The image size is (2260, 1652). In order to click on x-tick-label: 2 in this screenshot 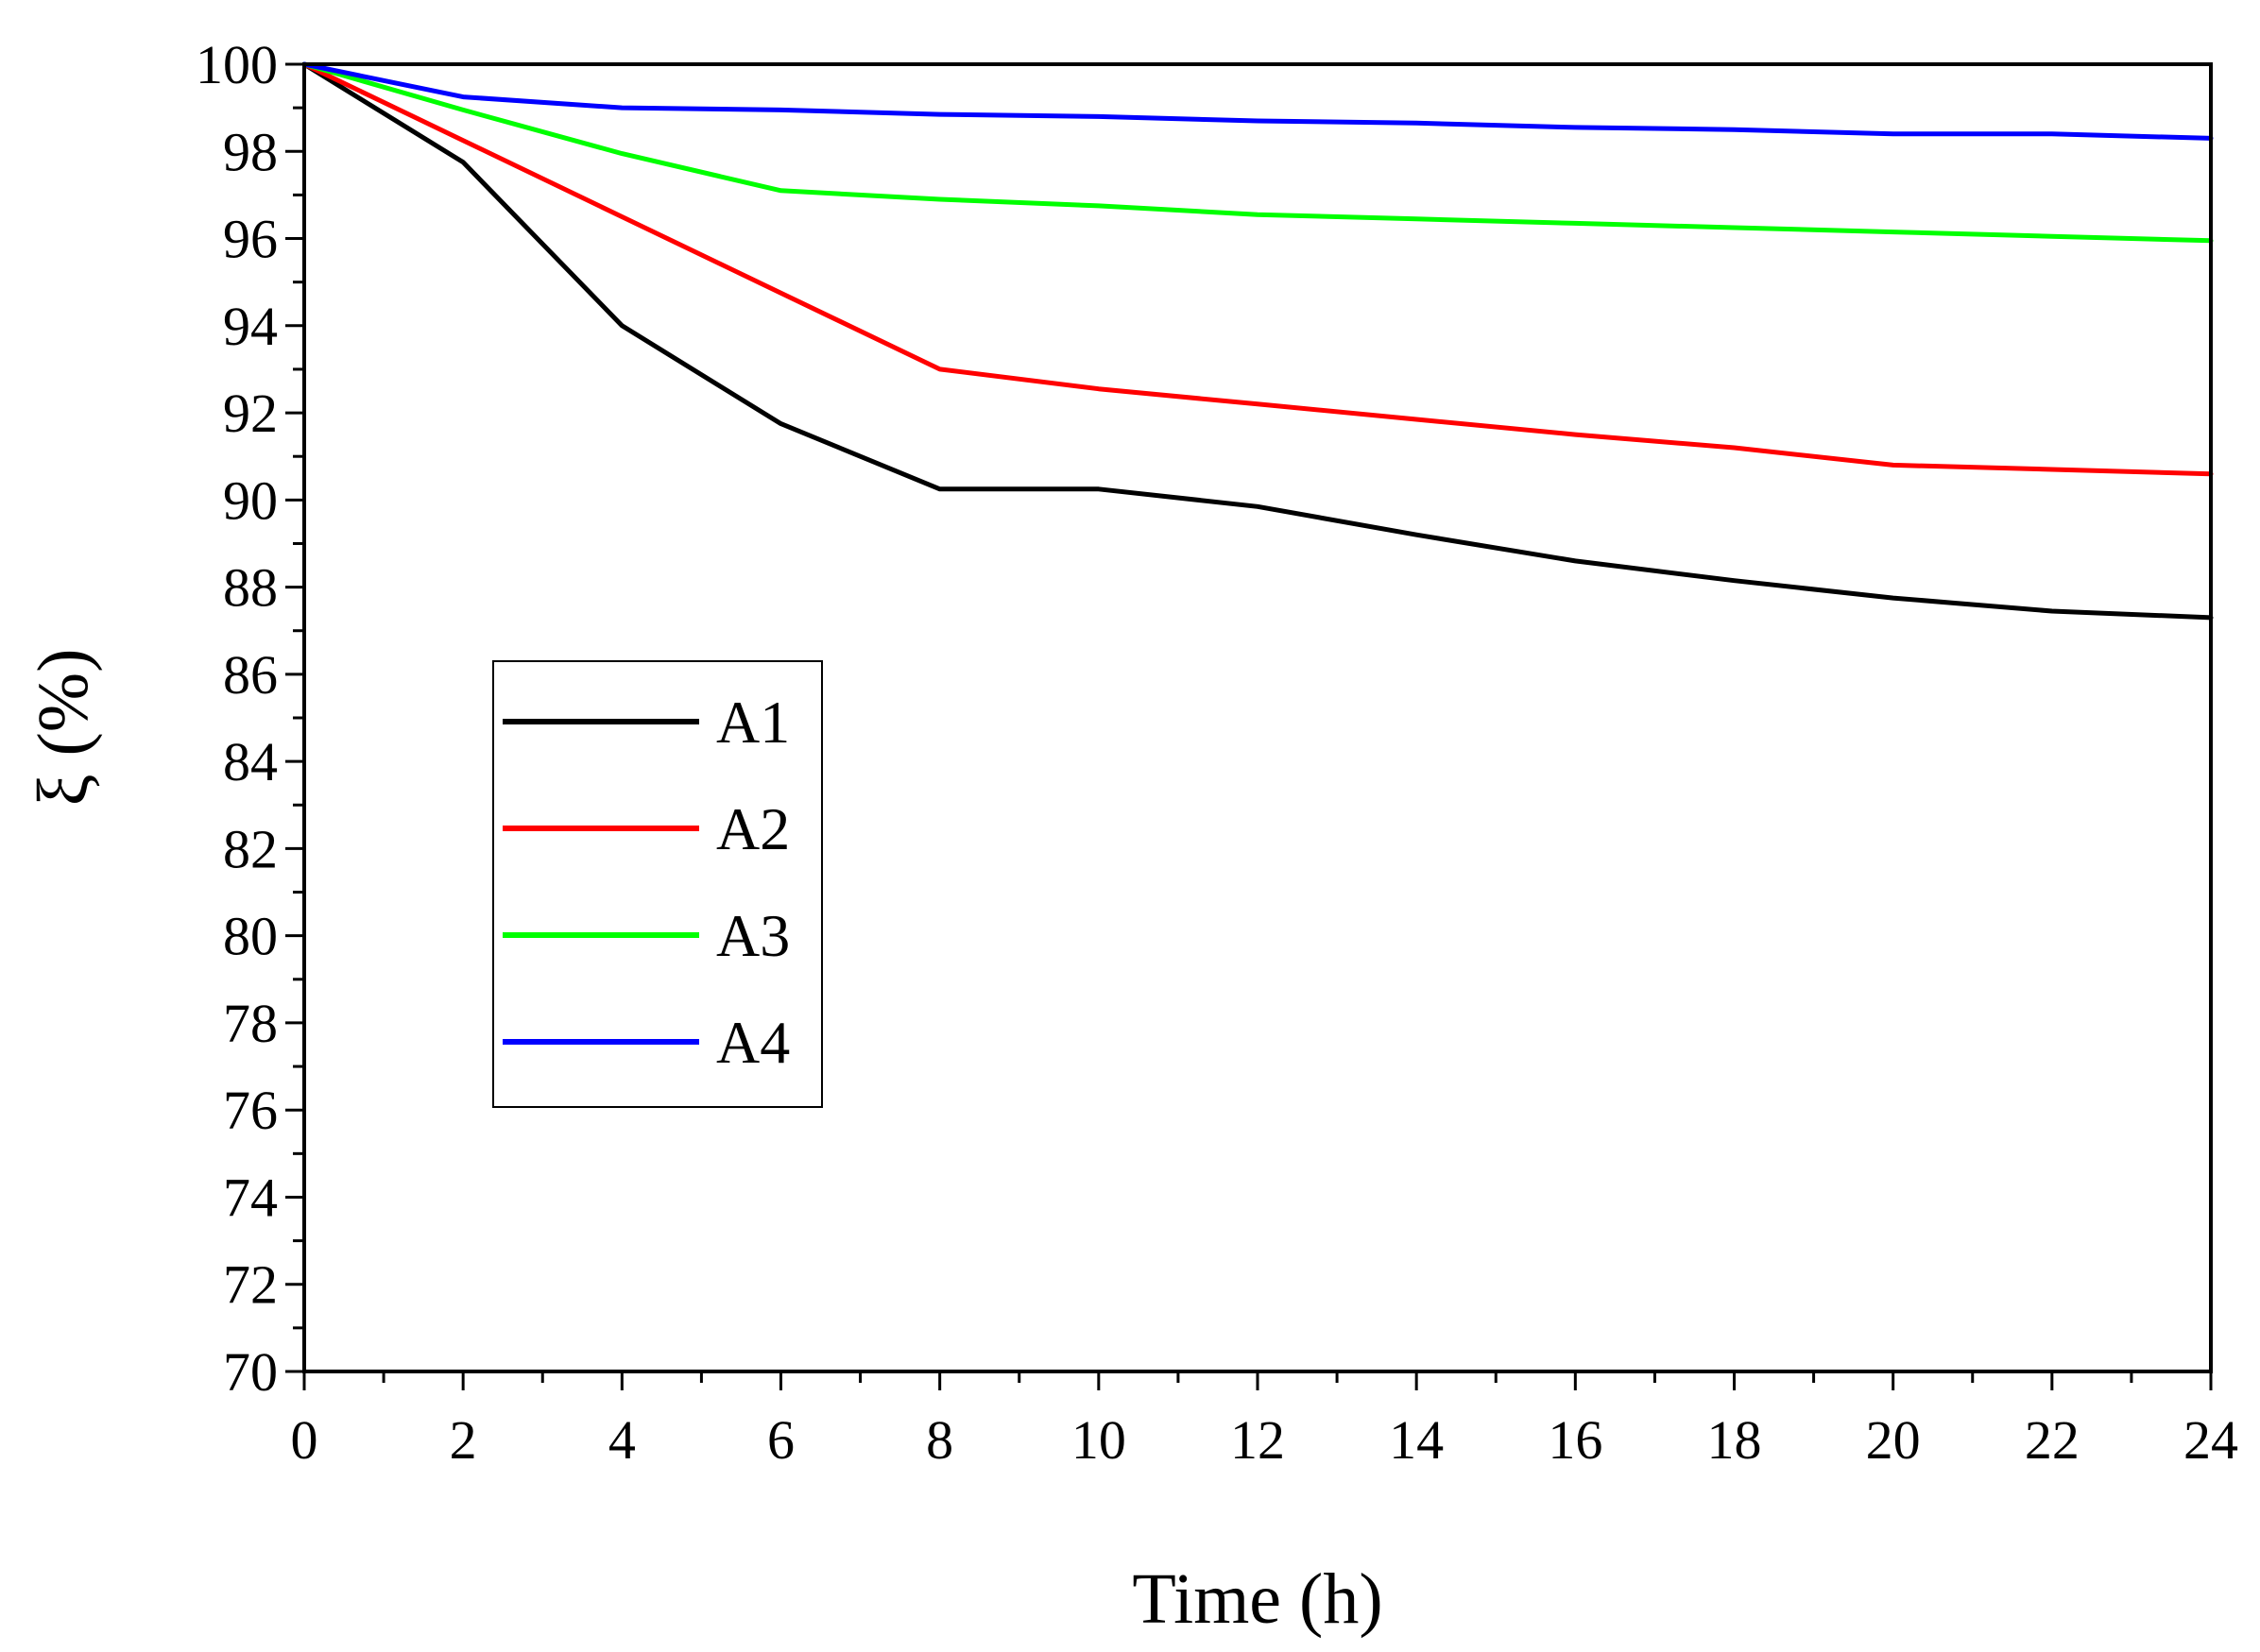, I will do `click(463, 1440)`.